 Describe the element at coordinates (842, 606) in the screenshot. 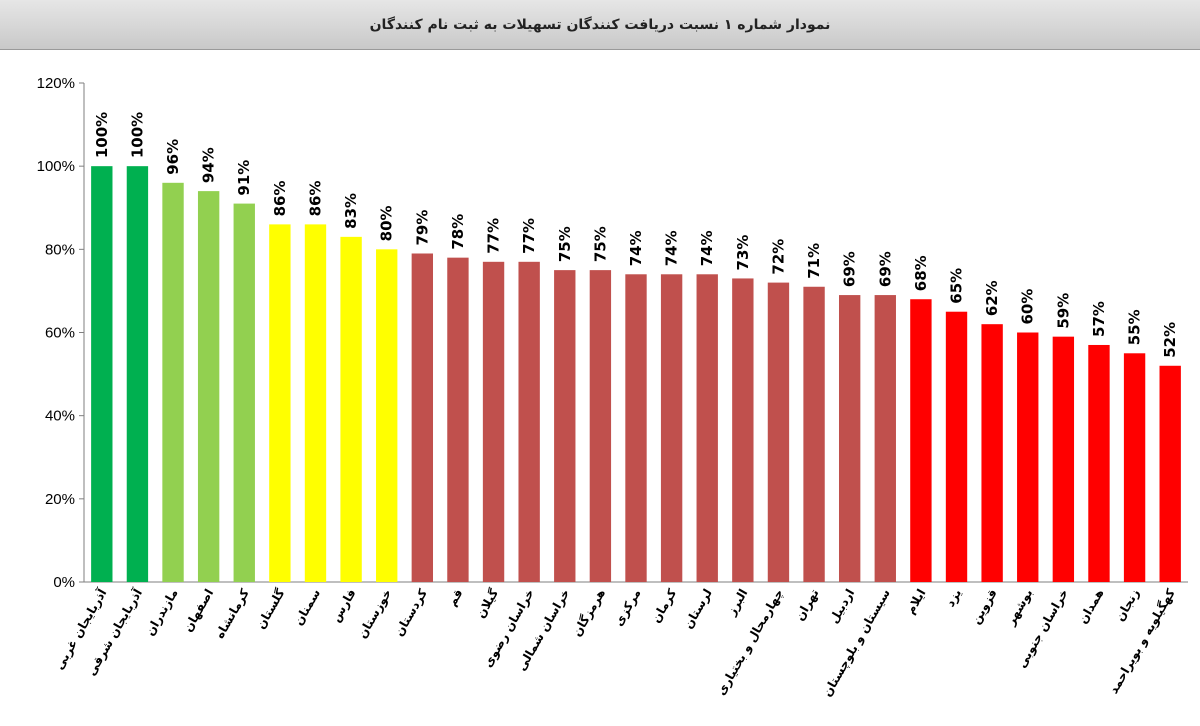

I see `x-tick-label: اردبیل` at that location.